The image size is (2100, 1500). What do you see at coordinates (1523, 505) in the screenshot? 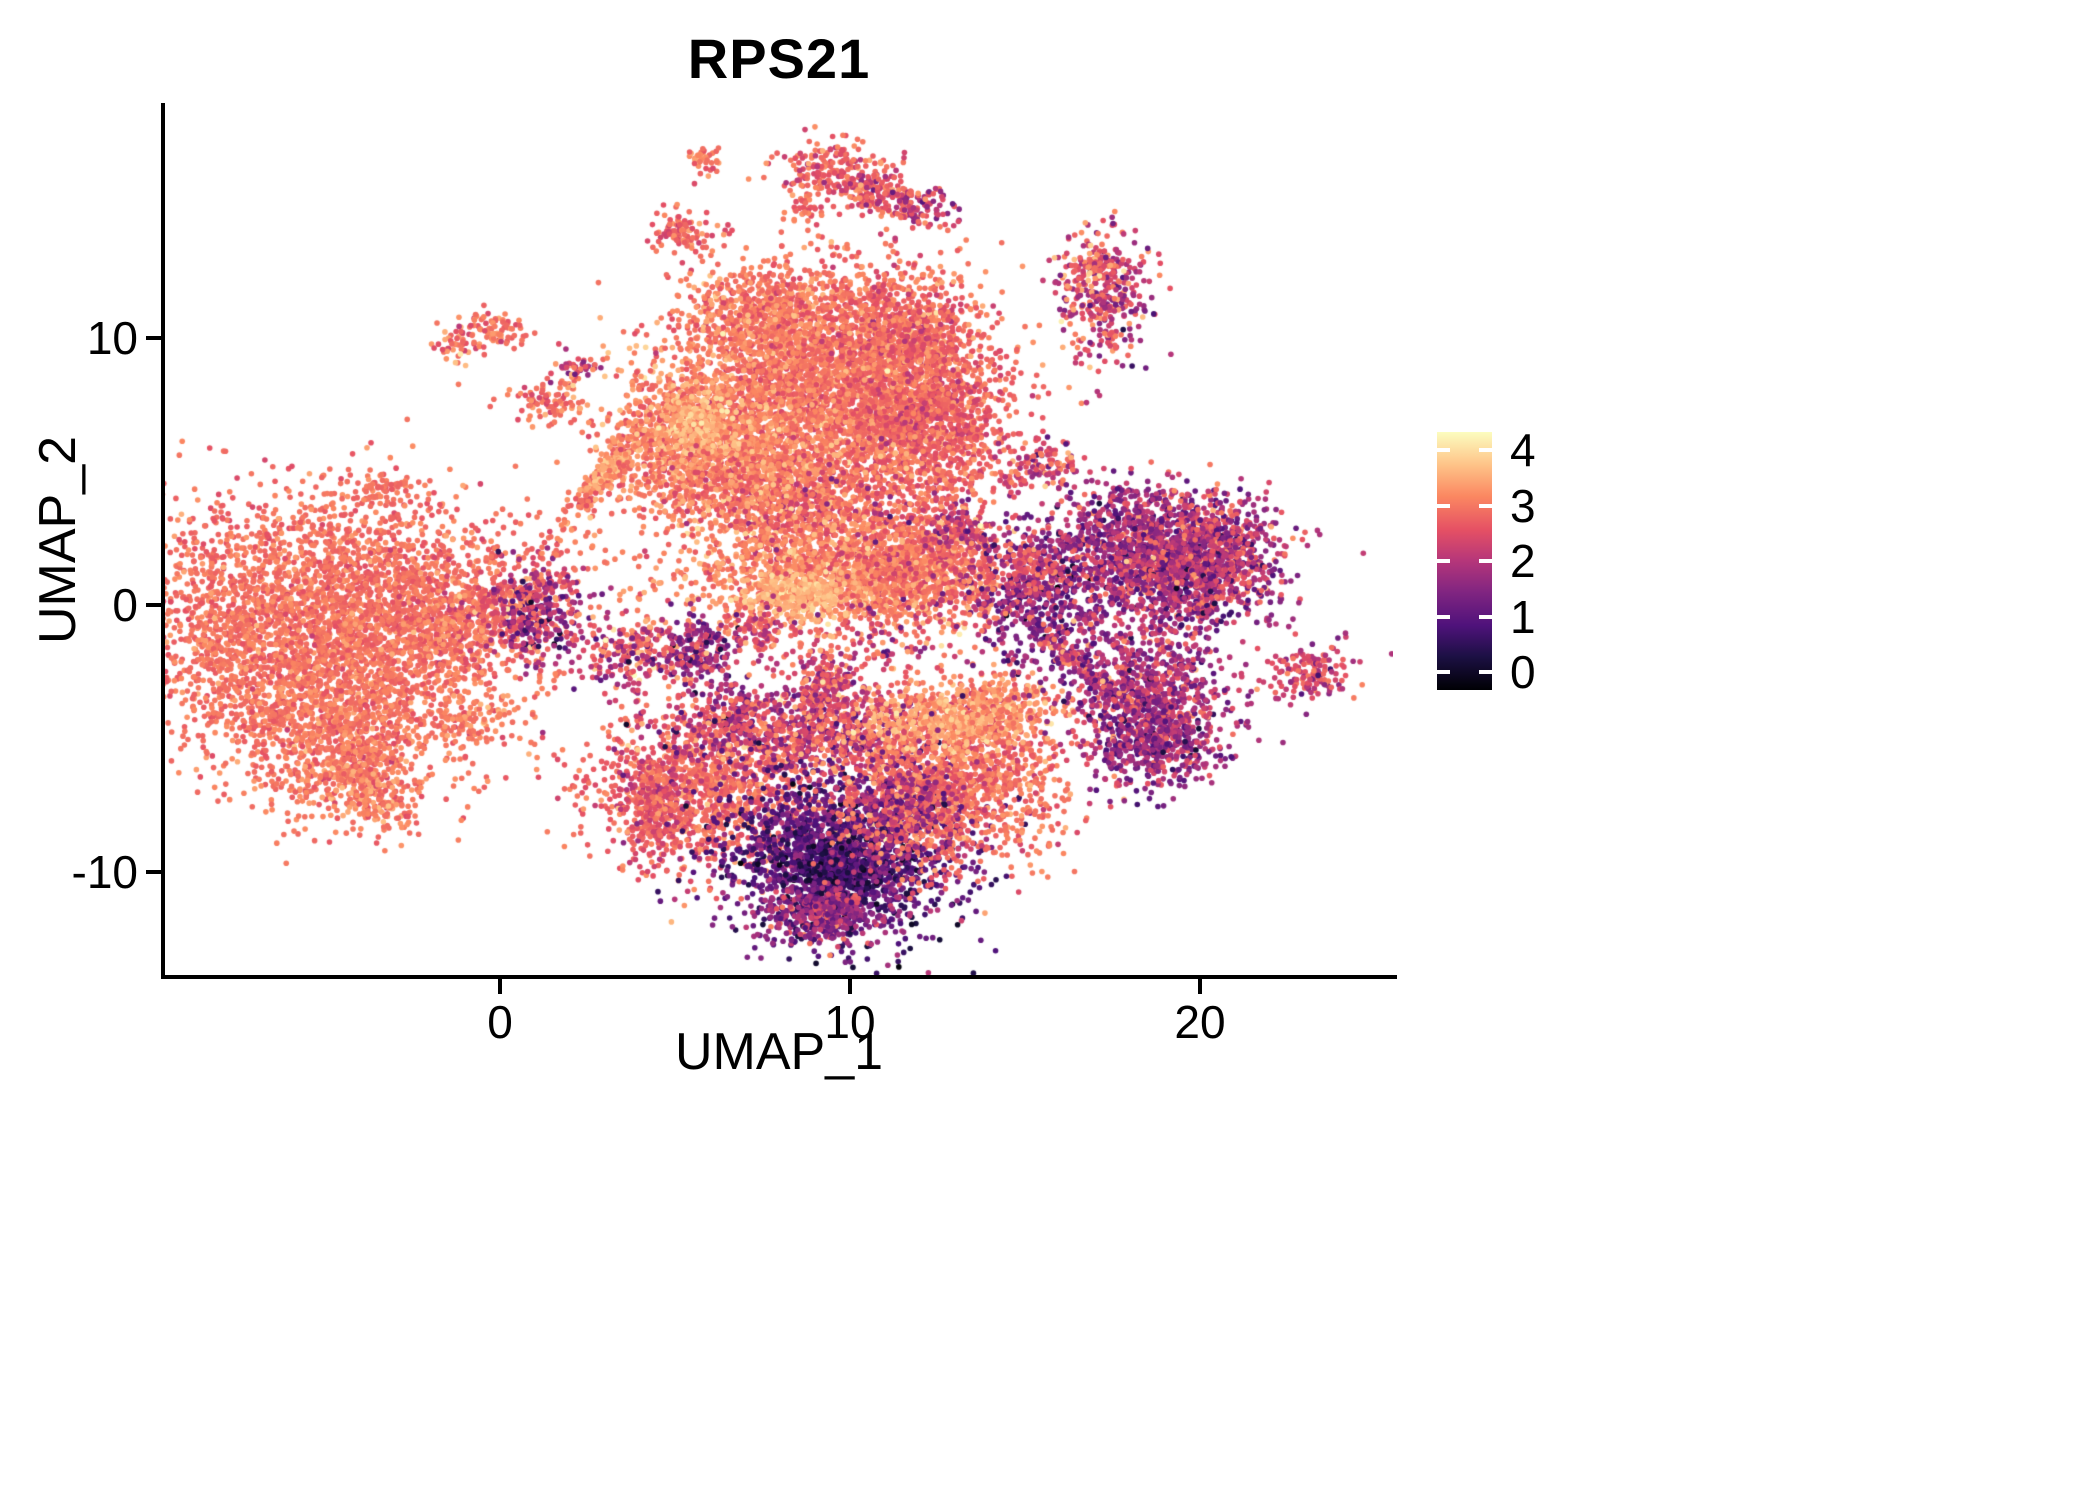
I see `colorbar-tick-label: 3` at bounding box center [1523, 505].